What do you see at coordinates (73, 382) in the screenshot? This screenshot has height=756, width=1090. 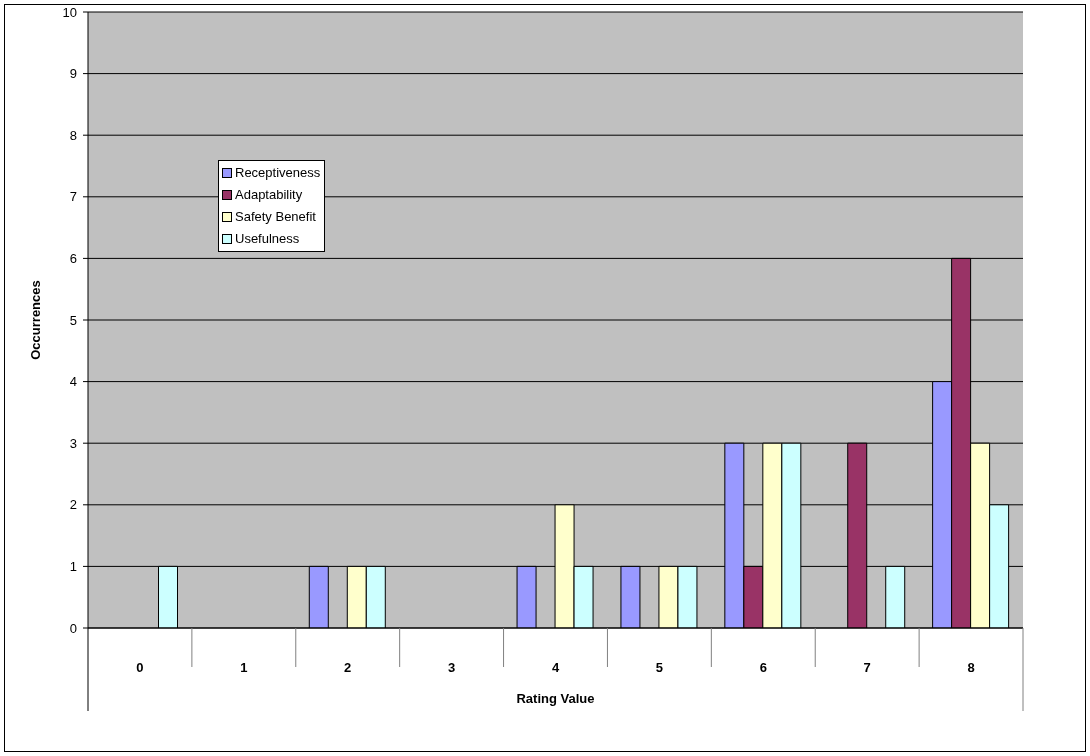 I see `y-tick-label: 4` at bounding box center [73, 382].